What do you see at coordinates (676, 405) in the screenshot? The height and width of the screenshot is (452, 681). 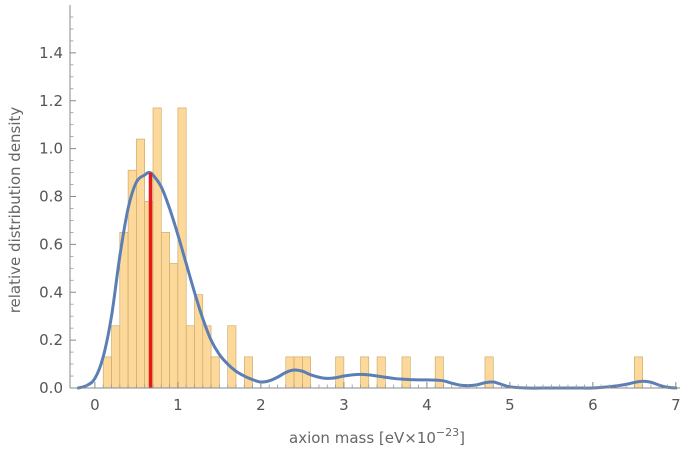 I see `x-tick-label: 7` at bounding box center [676, 405].